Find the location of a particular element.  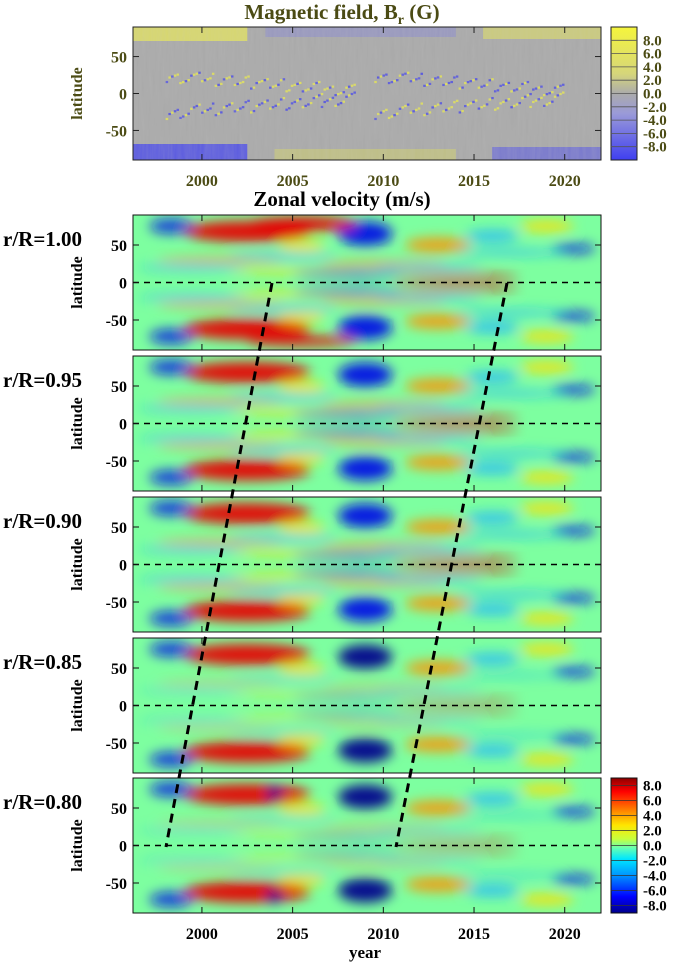

x-tick-label: 2020 is located at coordinates (565, 181).